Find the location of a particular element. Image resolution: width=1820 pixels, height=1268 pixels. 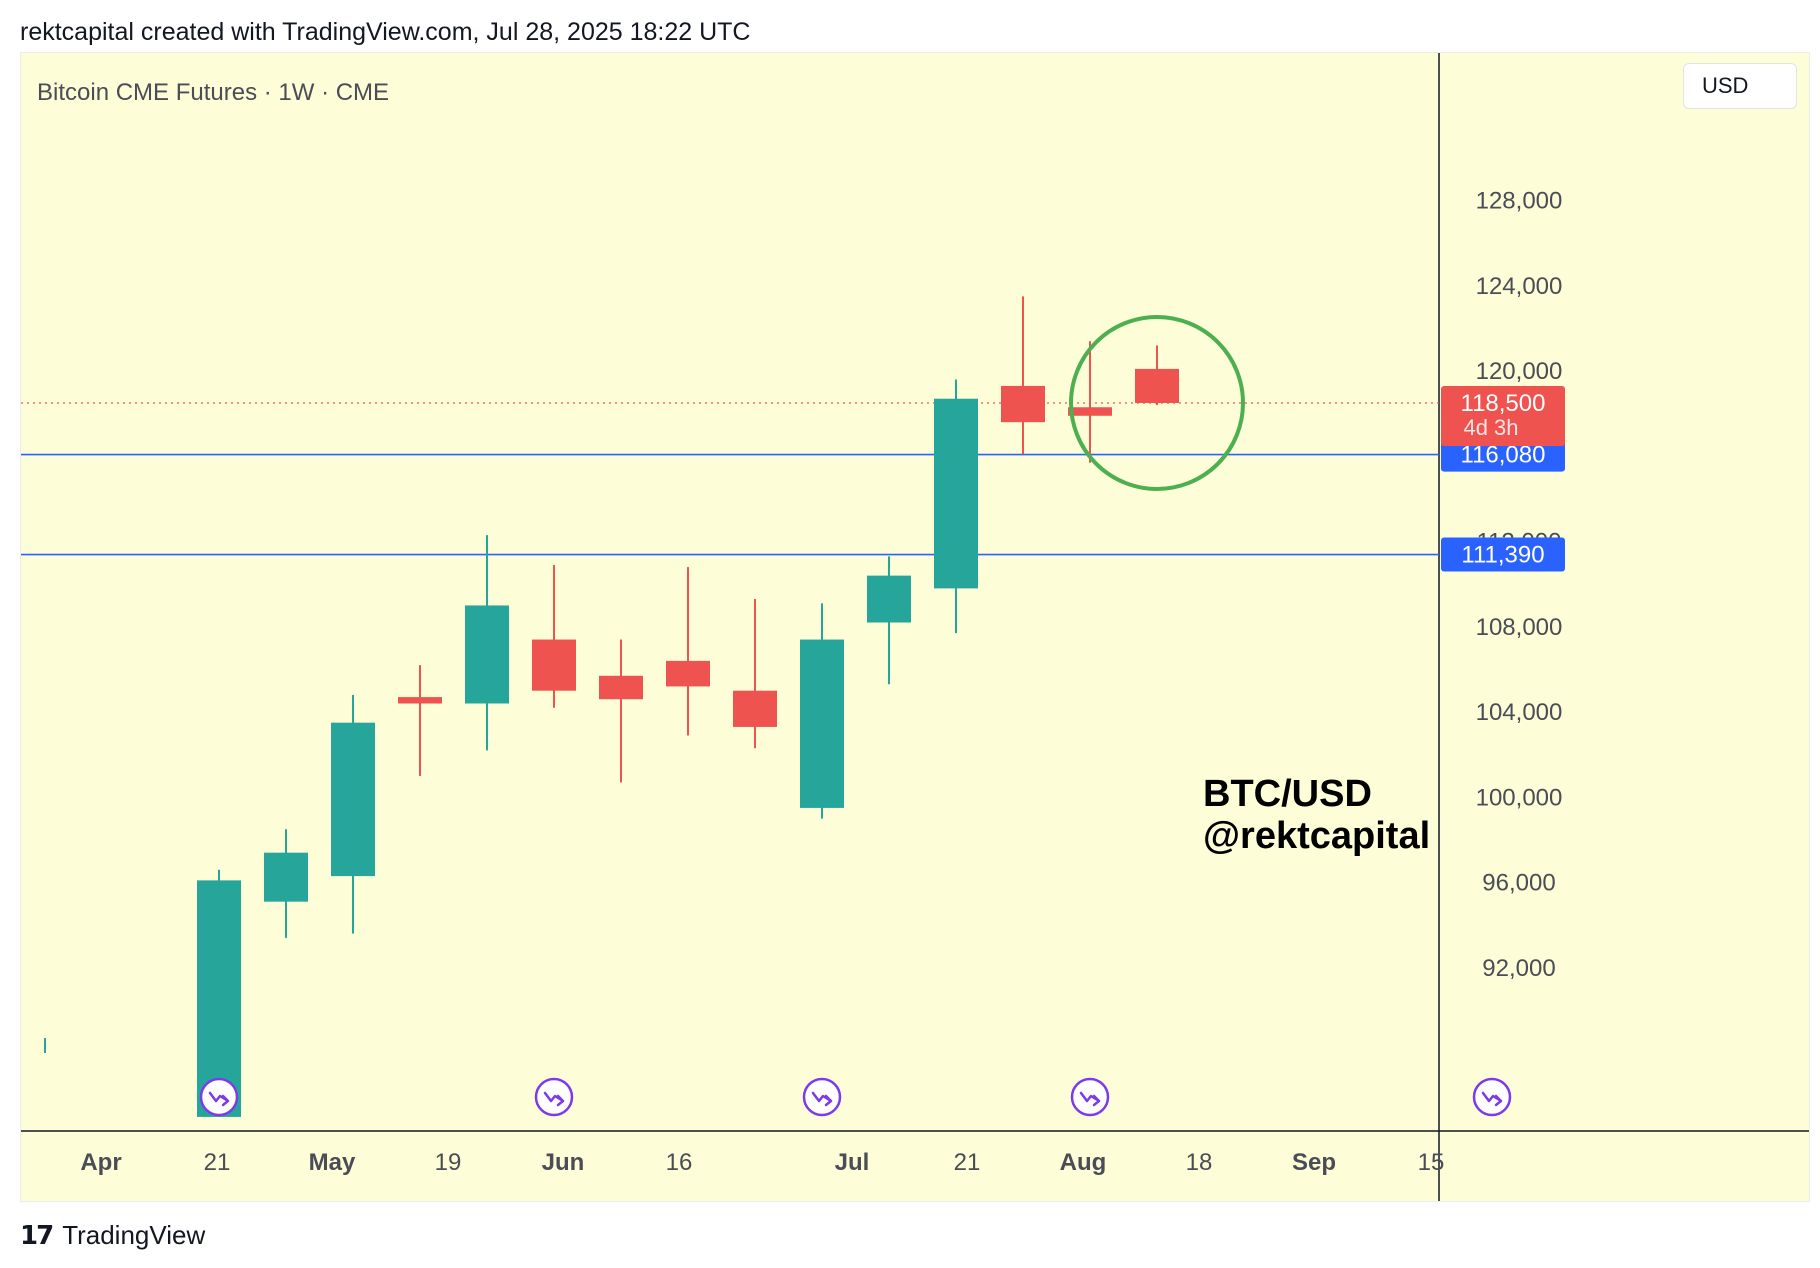

current-price-badge is located at coordinates (1503, 415).